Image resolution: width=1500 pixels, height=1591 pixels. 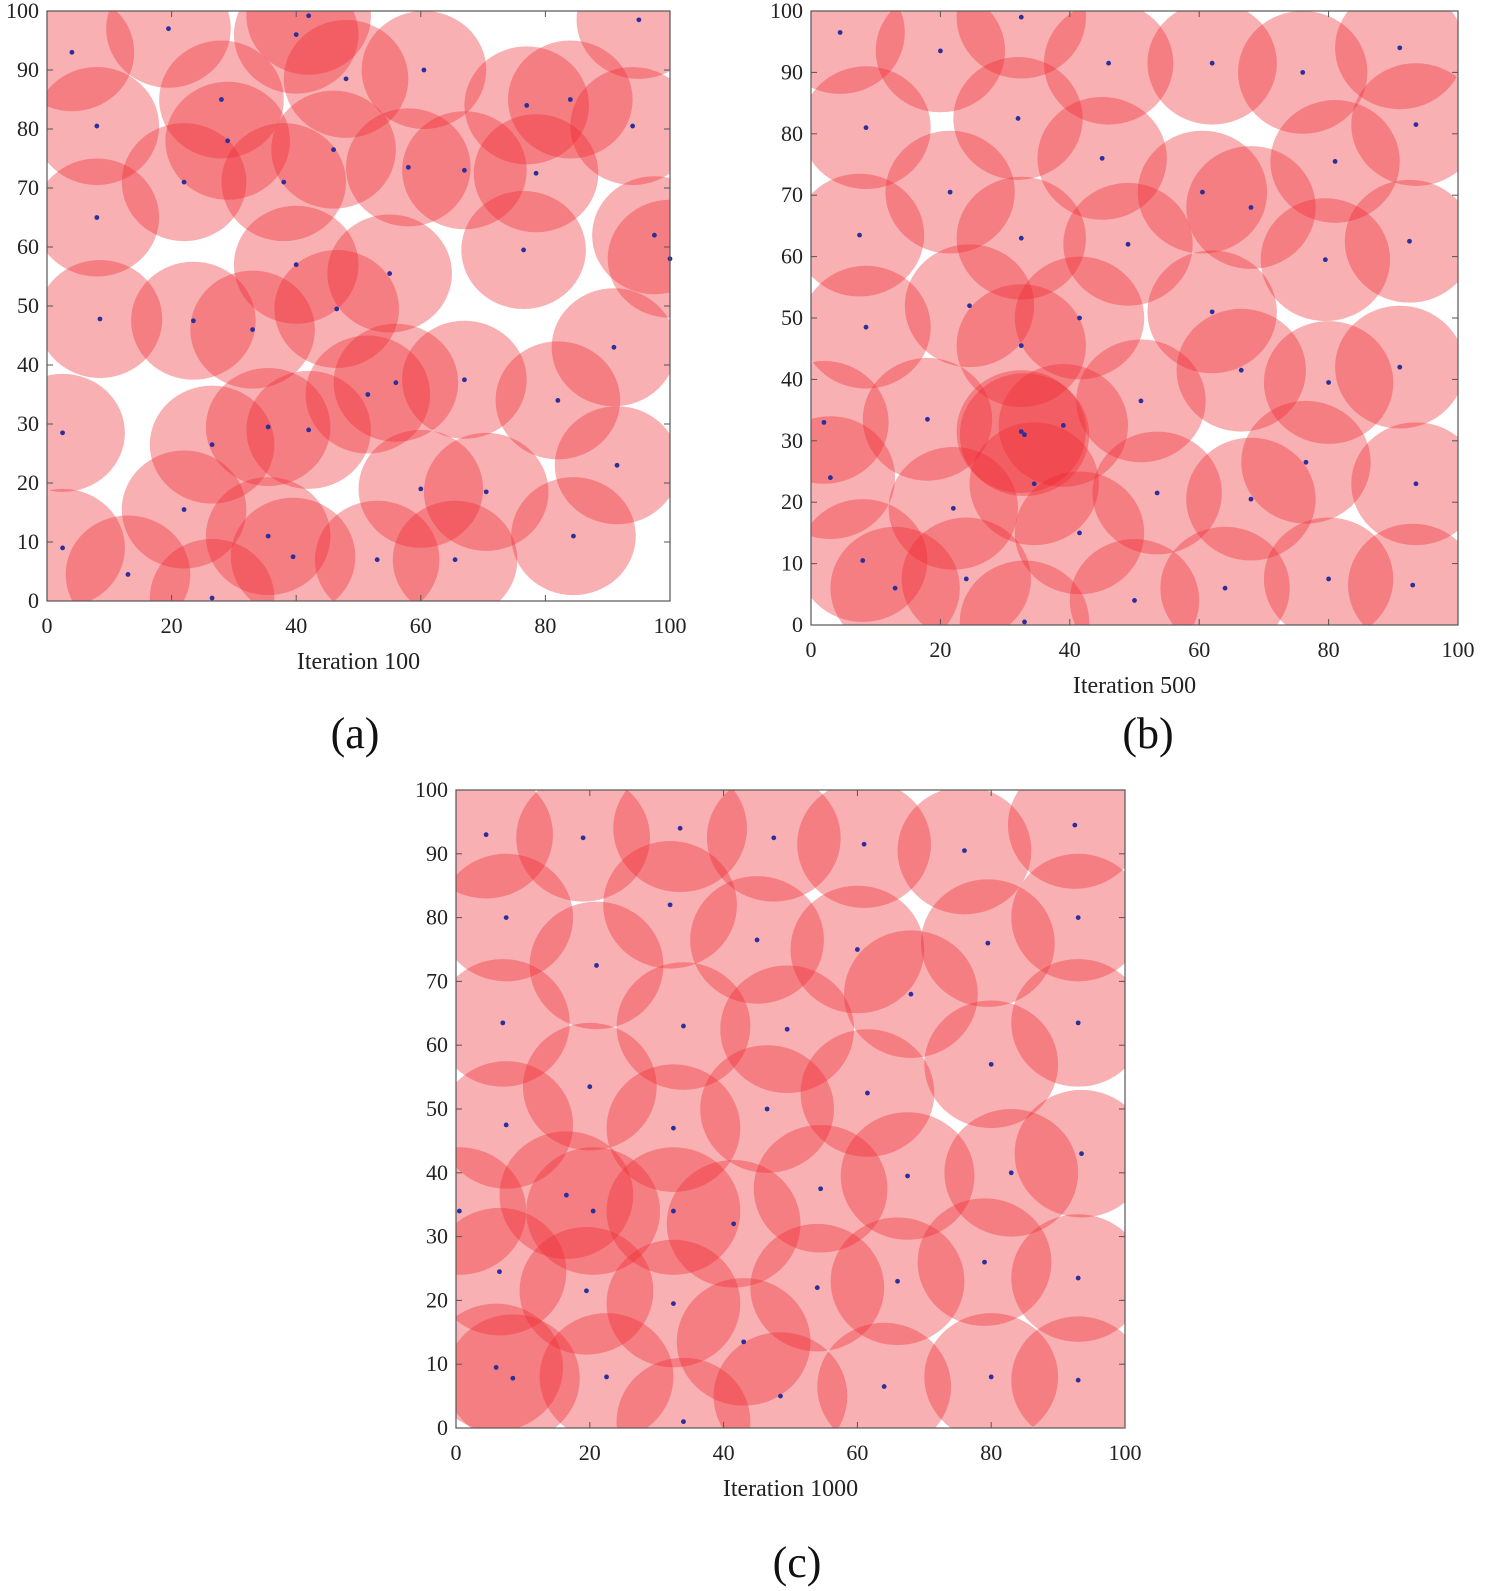 What do you see at coordinates (792, 501) in the screenshot?
I see `y-tick-label: 20` at bounding box center [792, 501].